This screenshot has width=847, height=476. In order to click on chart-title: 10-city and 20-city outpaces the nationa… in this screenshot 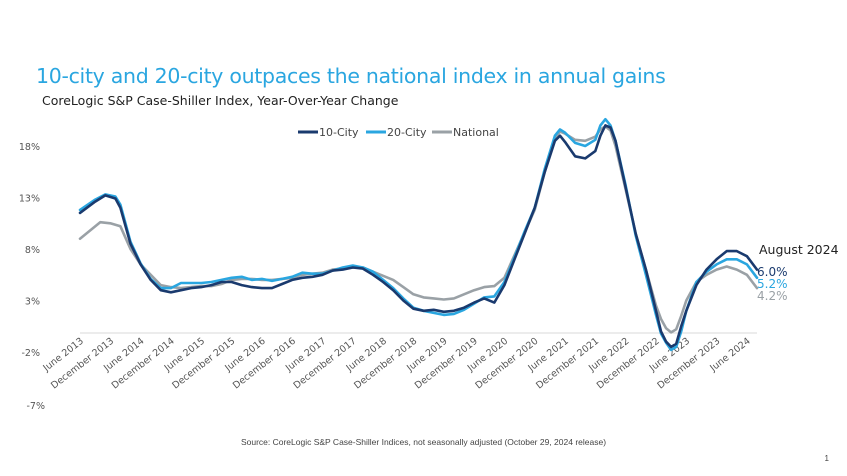, I will do `click(351, 76)`.